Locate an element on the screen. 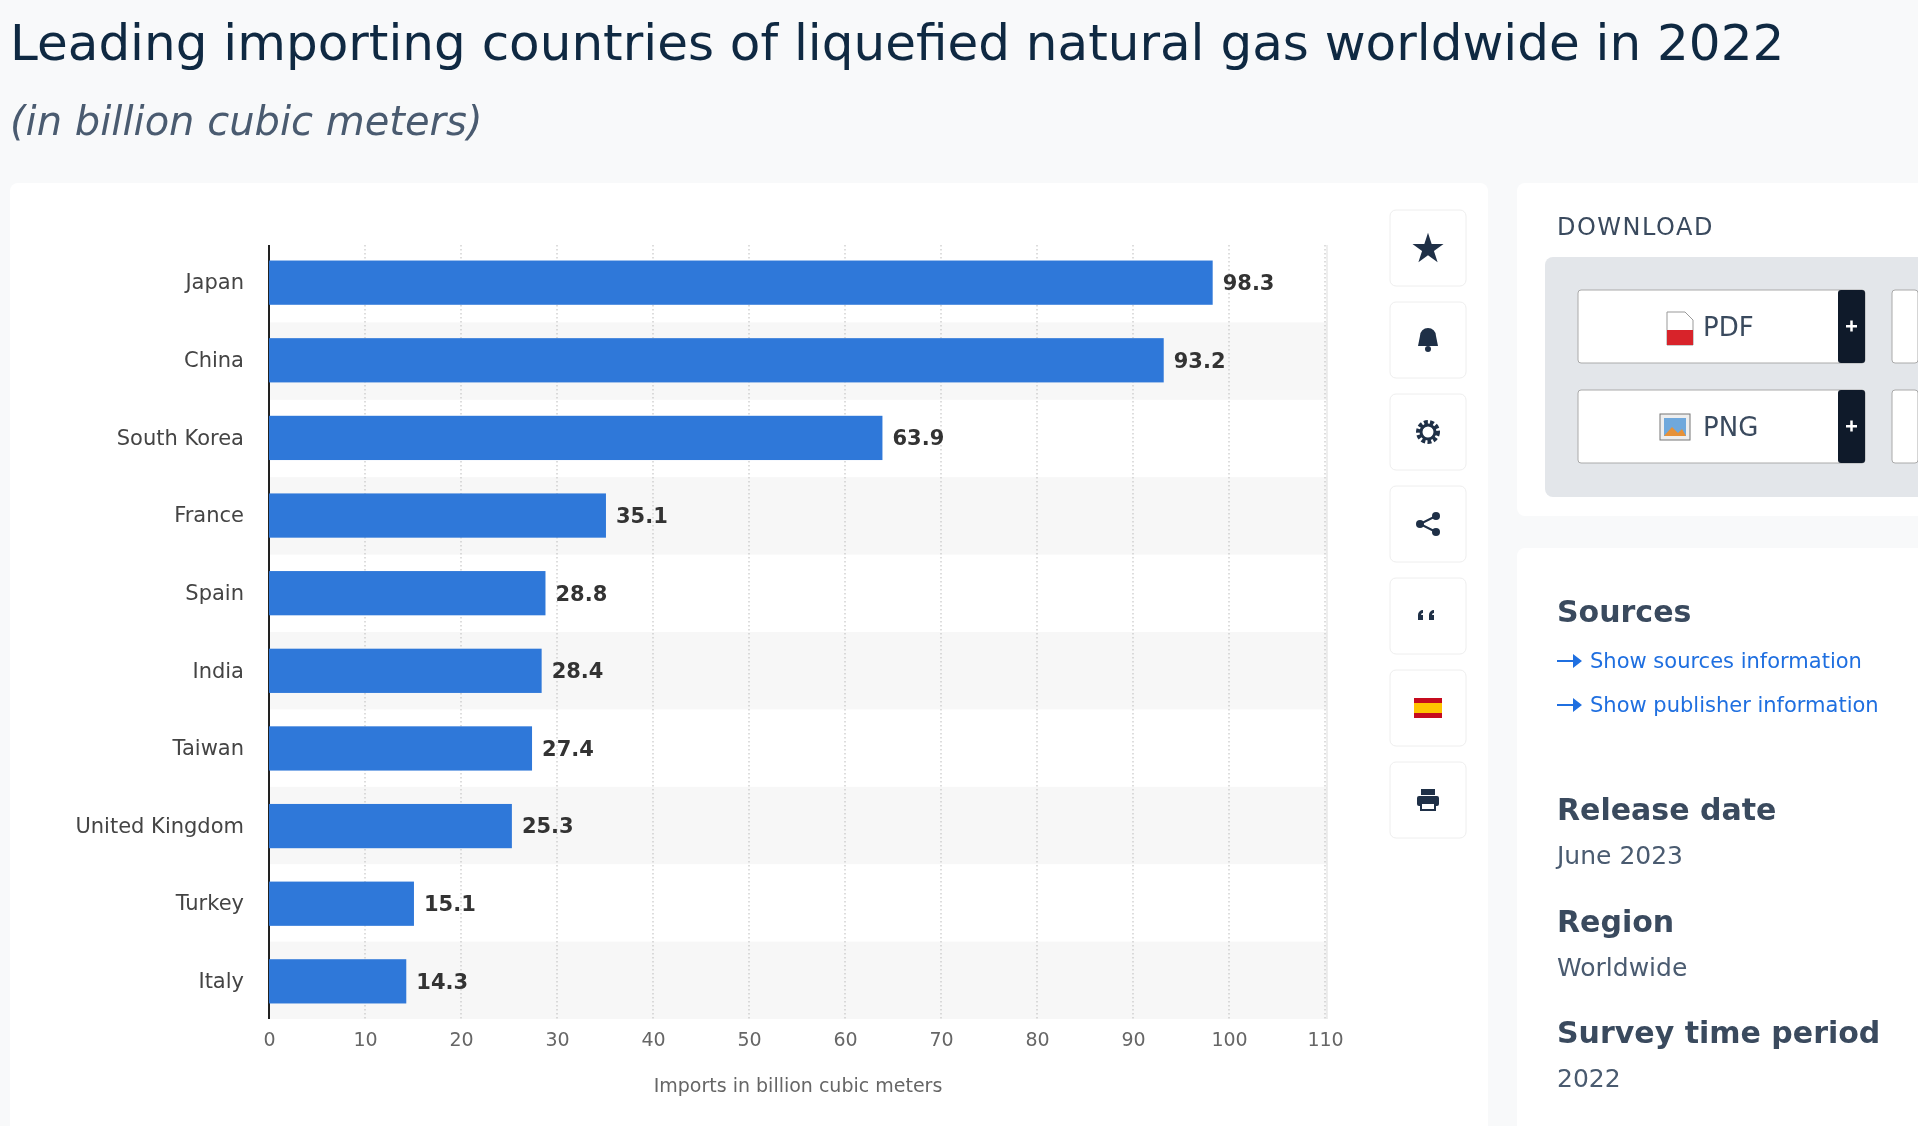  data-label: 93.2 is located at coordinates (1199, 360).